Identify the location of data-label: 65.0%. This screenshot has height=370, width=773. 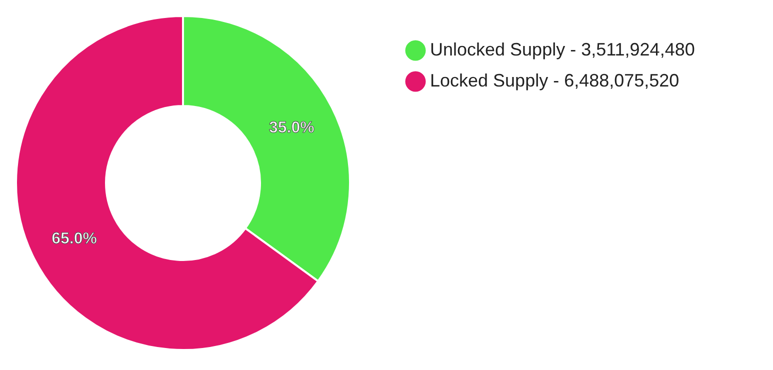
(74, 239).